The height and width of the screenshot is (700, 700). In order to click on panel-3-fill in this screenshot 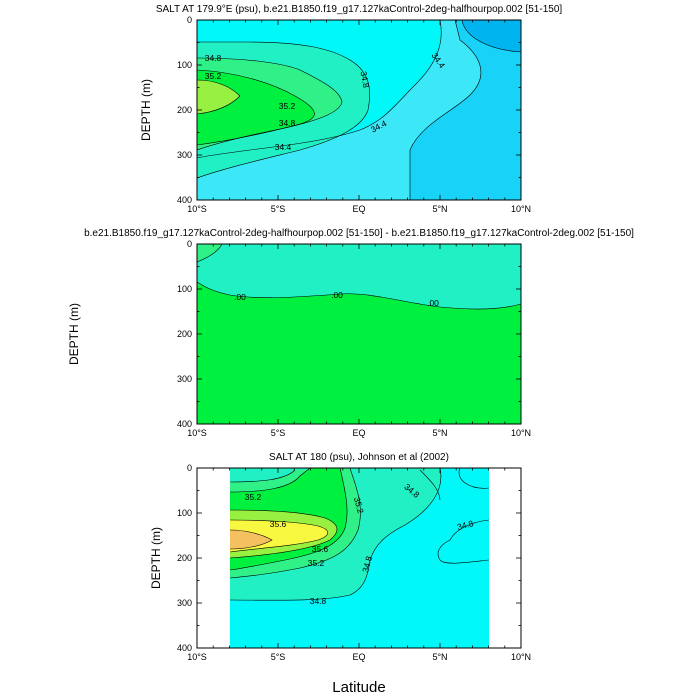, I will do `click(359, 558)`.